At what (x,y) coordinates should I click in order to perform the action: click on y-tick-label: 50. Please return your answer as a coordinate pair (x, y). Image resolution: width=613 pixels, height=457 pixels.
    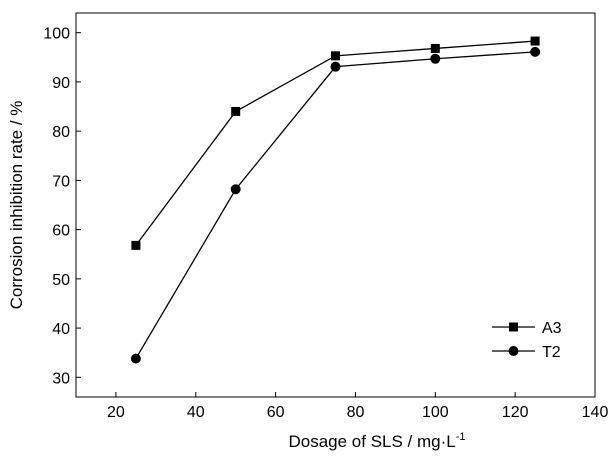
    Looking at the image, I should click on (61, 280).